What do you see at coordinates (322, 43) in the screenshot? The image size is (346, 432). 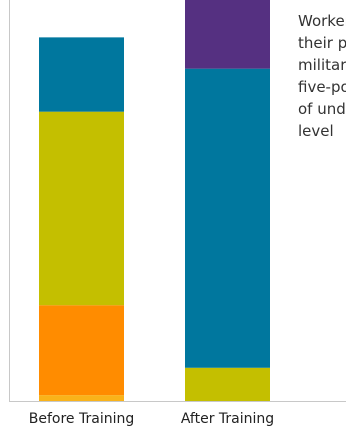 I see `caption-line-2: their proficiency on` at bounding box center [322, 43].